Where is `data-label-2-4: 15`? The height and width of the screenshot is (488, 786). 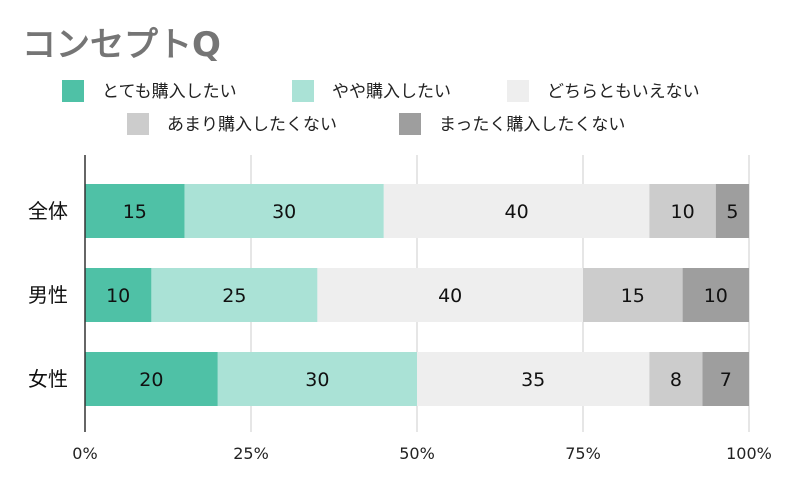
data-label-2-4: 15 is located at coordinates (633, 296).